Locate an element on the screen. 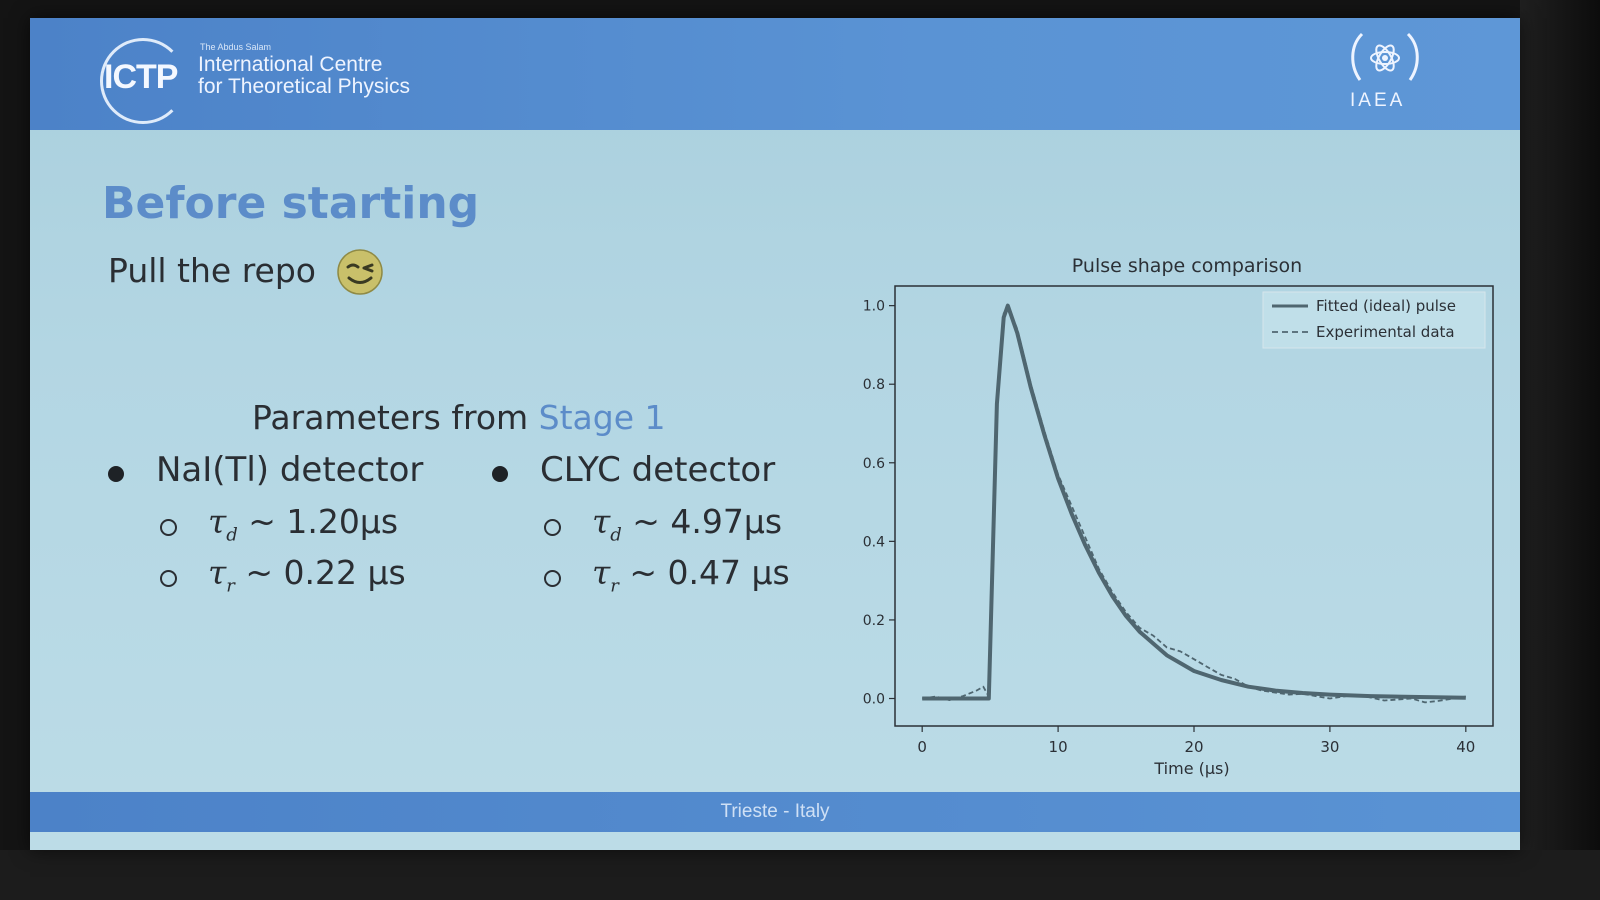 The height and width of the screenshot is (900, 1600). x-tick-label: 30 is located at coordinates (1329, 747).